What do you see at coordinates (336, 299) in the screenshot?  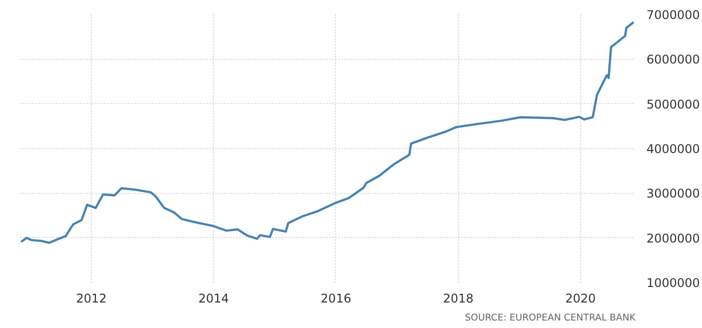 I see `x-tick-label: 2016` at bounding box center [336, 299].